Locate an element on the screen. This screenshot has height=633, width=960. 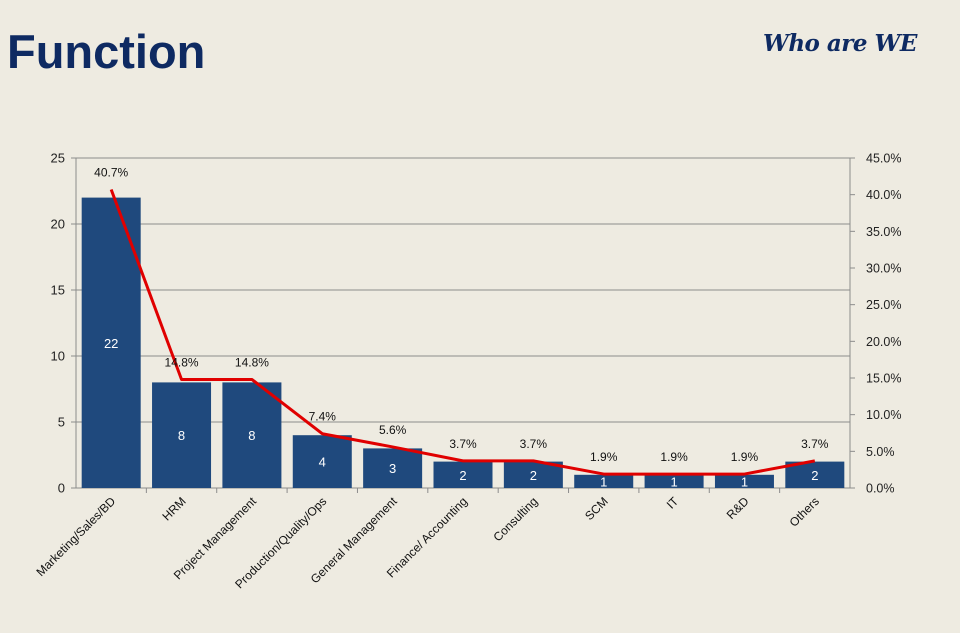
right-tick-label: 10.0% is located at coordinates (883, 415).